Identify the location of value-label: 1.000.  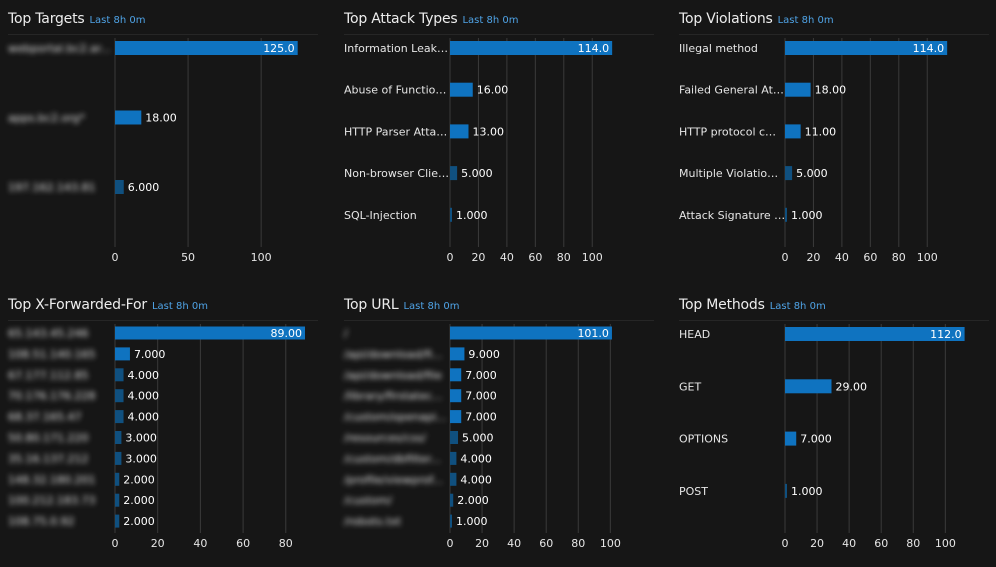
(472, 521).